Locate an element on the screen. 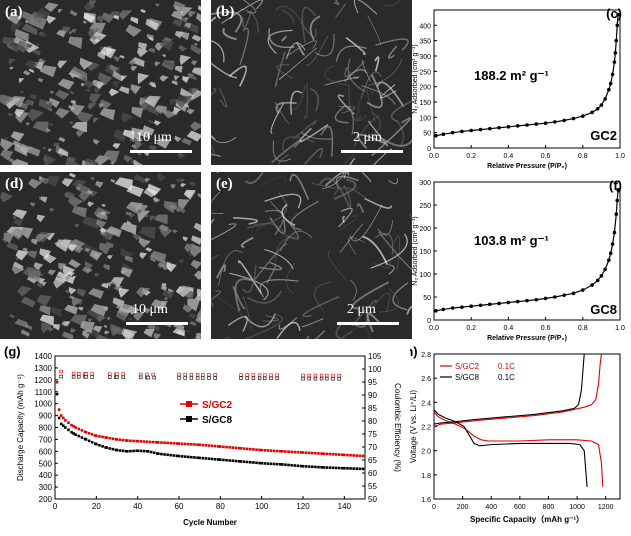 The width and height of the screenshot is (631, 536). panel-label-a: (a) is located at coordinates (14, 12).